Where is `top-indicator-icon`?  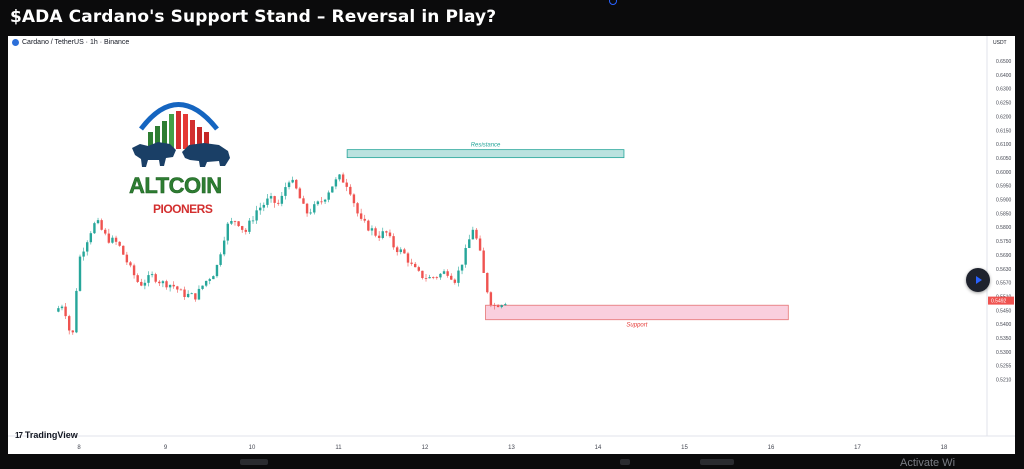 top-indicator-icon is located at coordinates (613, 2).